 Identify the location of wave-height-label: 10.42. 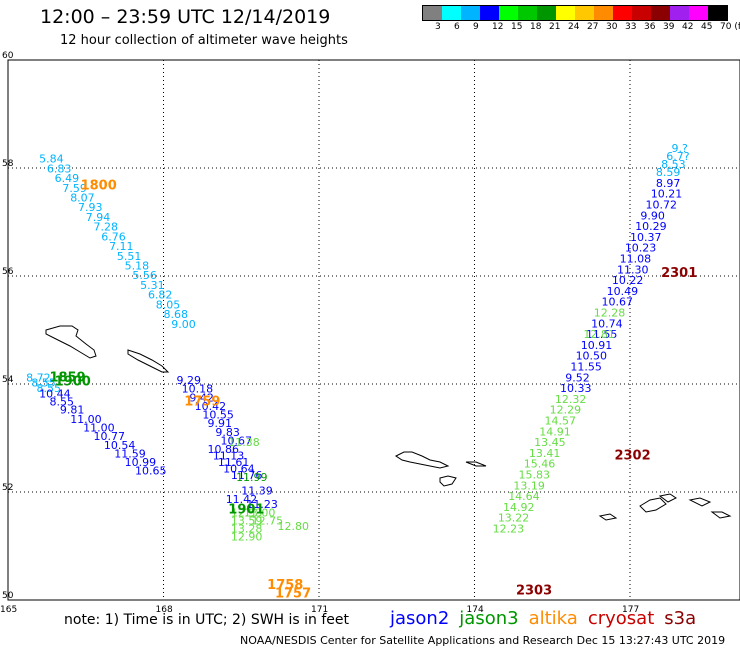
(211, 406).